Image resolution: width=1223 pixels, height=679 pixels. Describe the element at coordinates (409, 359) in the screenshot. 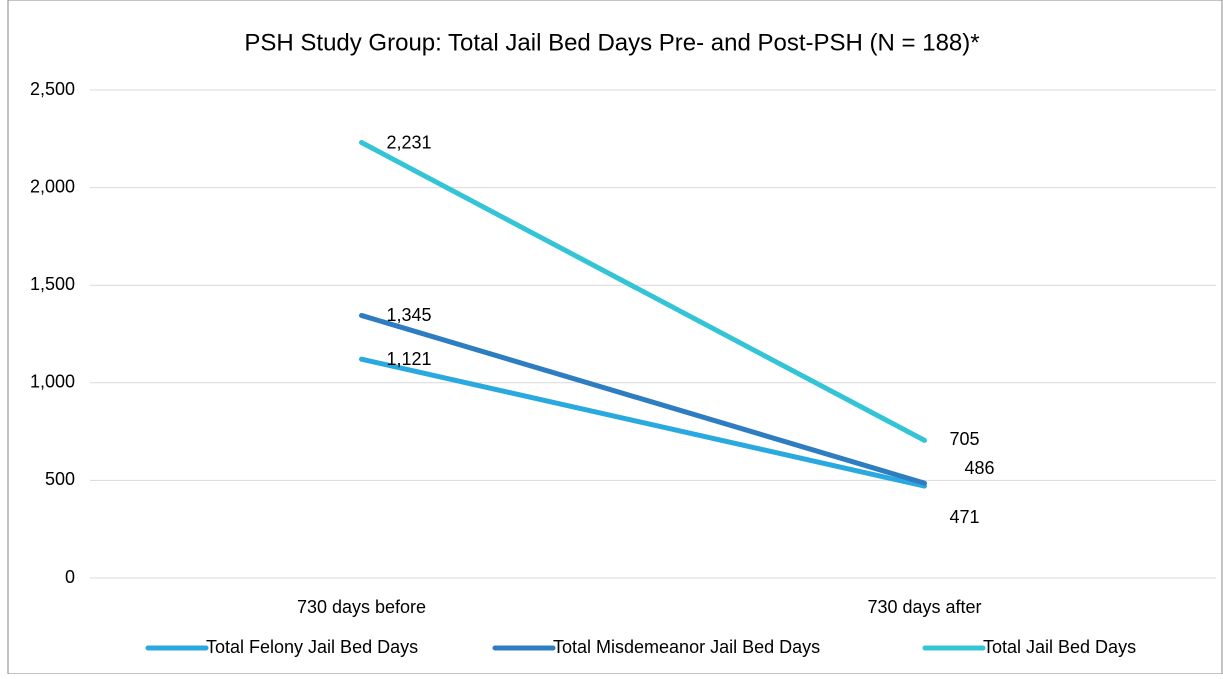

I see `data-label: 1,121` at that location.